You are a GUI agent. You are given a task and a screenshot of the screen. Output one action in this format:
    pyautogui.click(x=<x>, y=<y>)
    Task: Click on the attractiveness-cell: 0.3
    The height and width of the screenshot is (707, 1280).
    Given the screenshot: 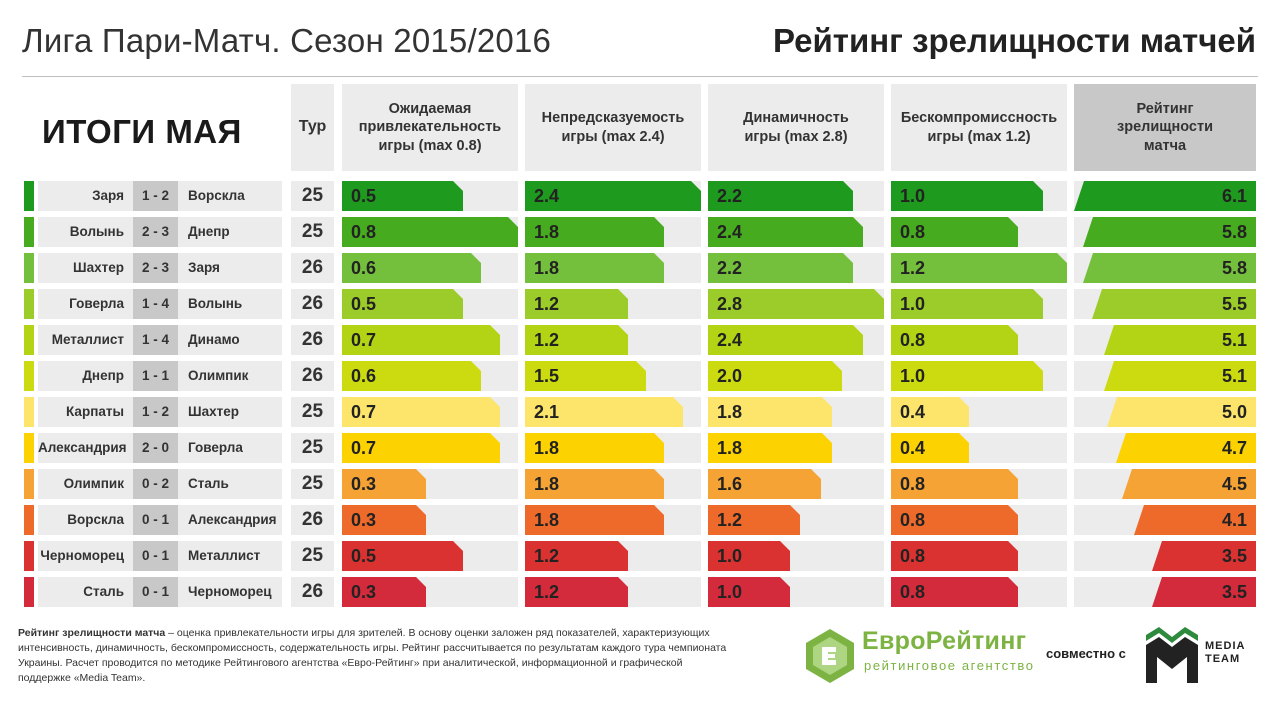 What is the action you would take?
    pyautogui.click(x=430, y=484)
    